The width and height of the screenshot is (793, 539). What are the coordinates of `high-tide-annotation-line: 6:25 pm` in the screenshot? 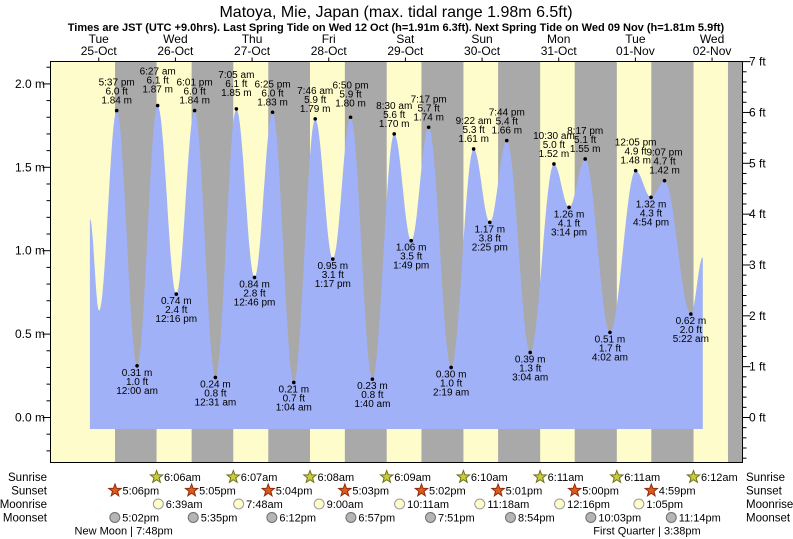 It's located at (272, 84).